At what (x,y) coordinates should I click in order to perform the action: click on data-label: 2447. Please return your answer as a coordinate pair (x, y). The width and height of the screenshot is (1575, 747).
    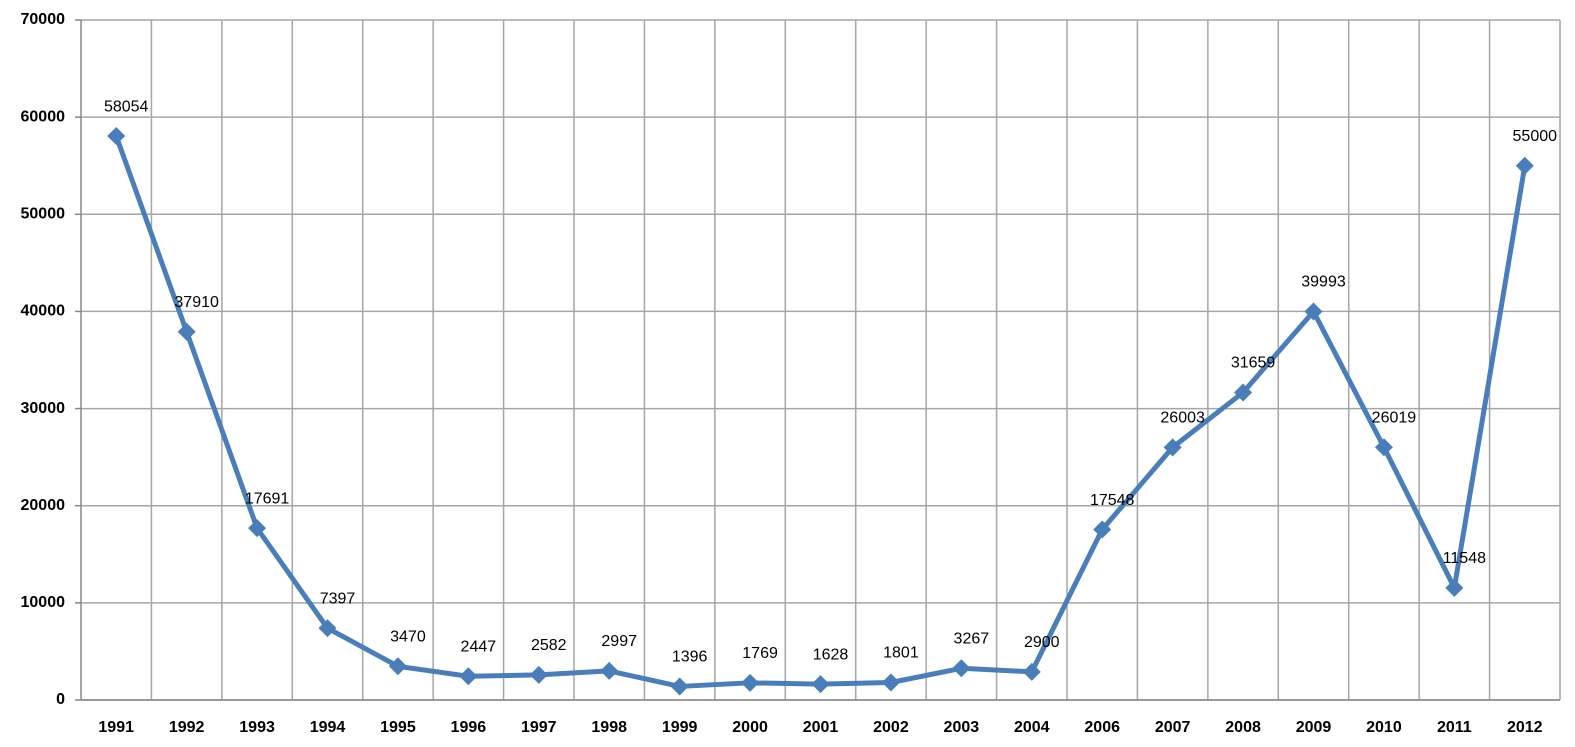
    Looking at the image, I should click on (479, 646).